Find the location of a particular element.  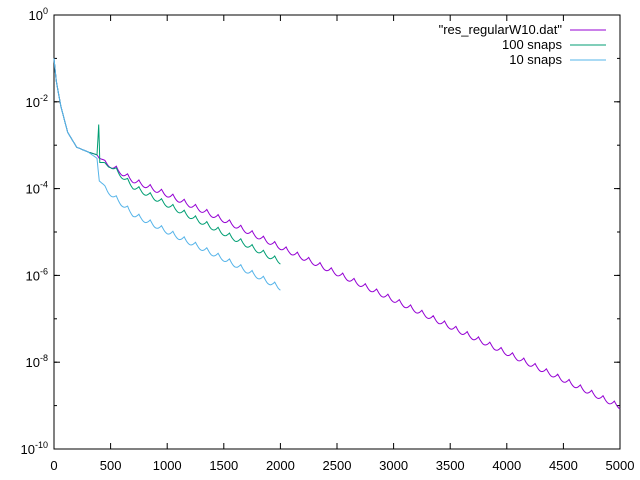

x-tick-label: 3500 is located at coordinates (450, 465).